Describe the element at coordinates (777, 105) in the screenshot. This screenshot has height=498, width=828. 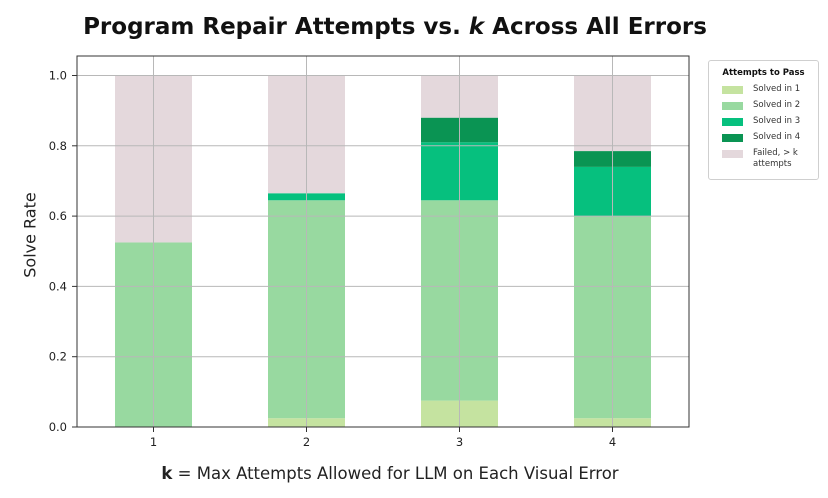
I see `legend-label: Solved in 2` at that location.